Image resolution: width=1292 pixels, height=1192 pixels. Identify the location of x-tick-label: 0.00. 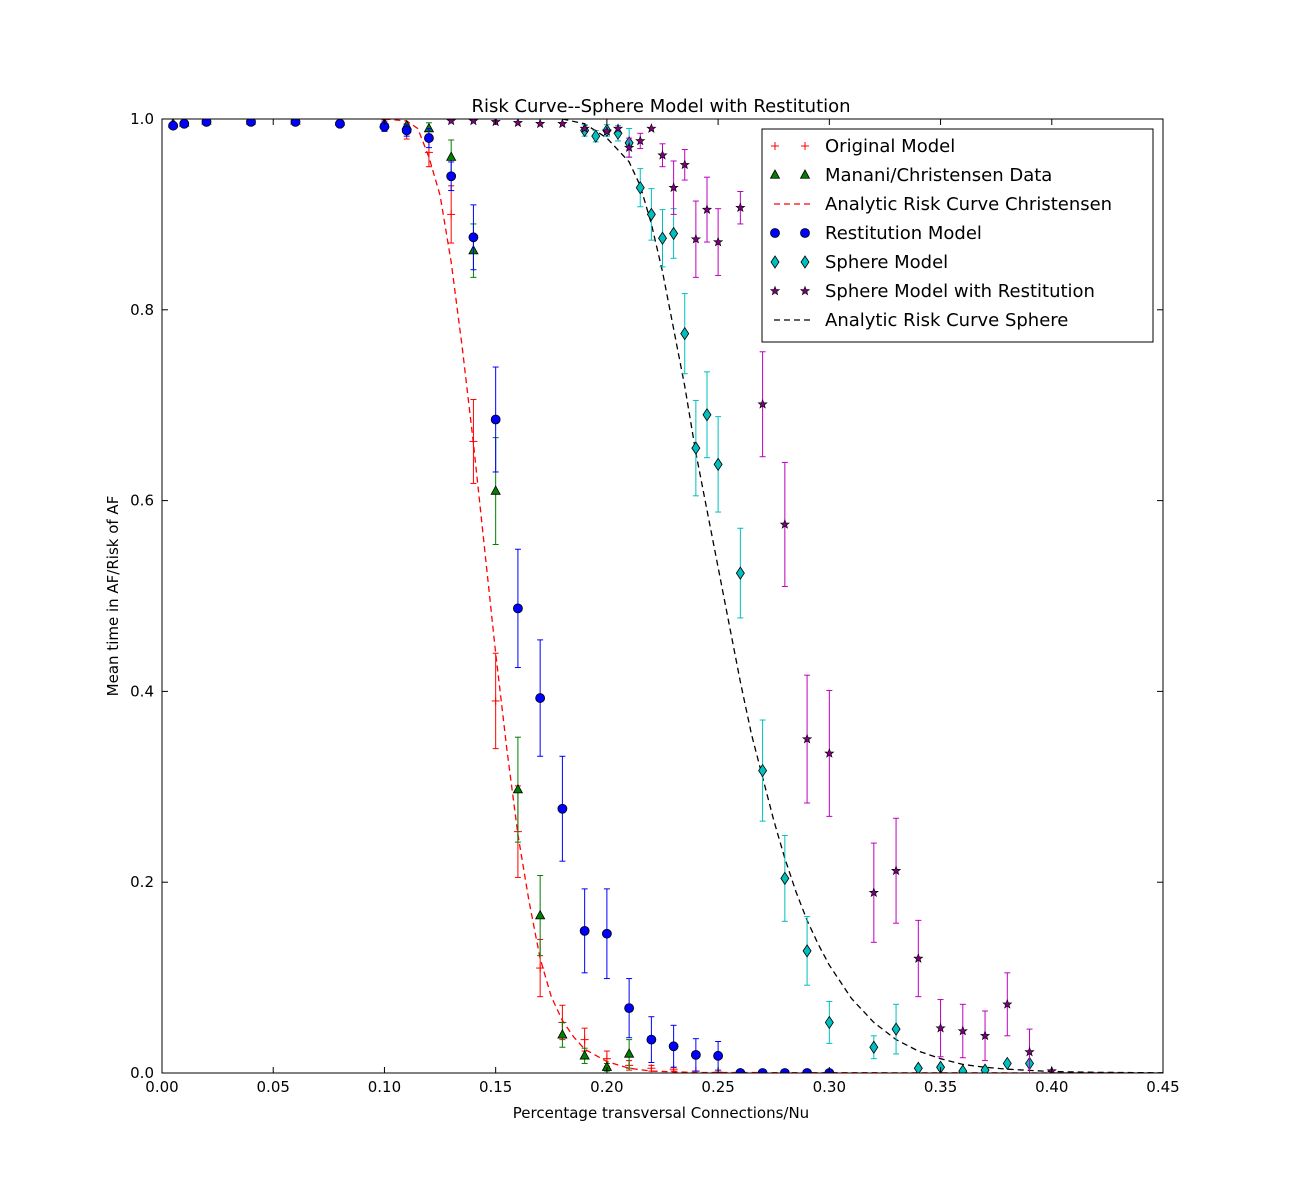
(161, 1087).